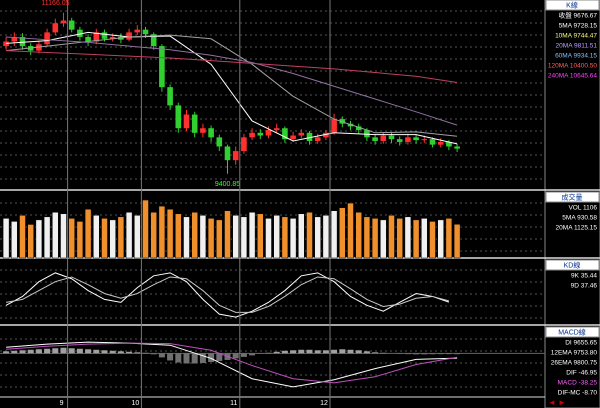 The image size is (600, 408). Describe the element at coordinates (578, 26) in the screenshot. I see `legend-entry: 5MA 9728.15` at that location.